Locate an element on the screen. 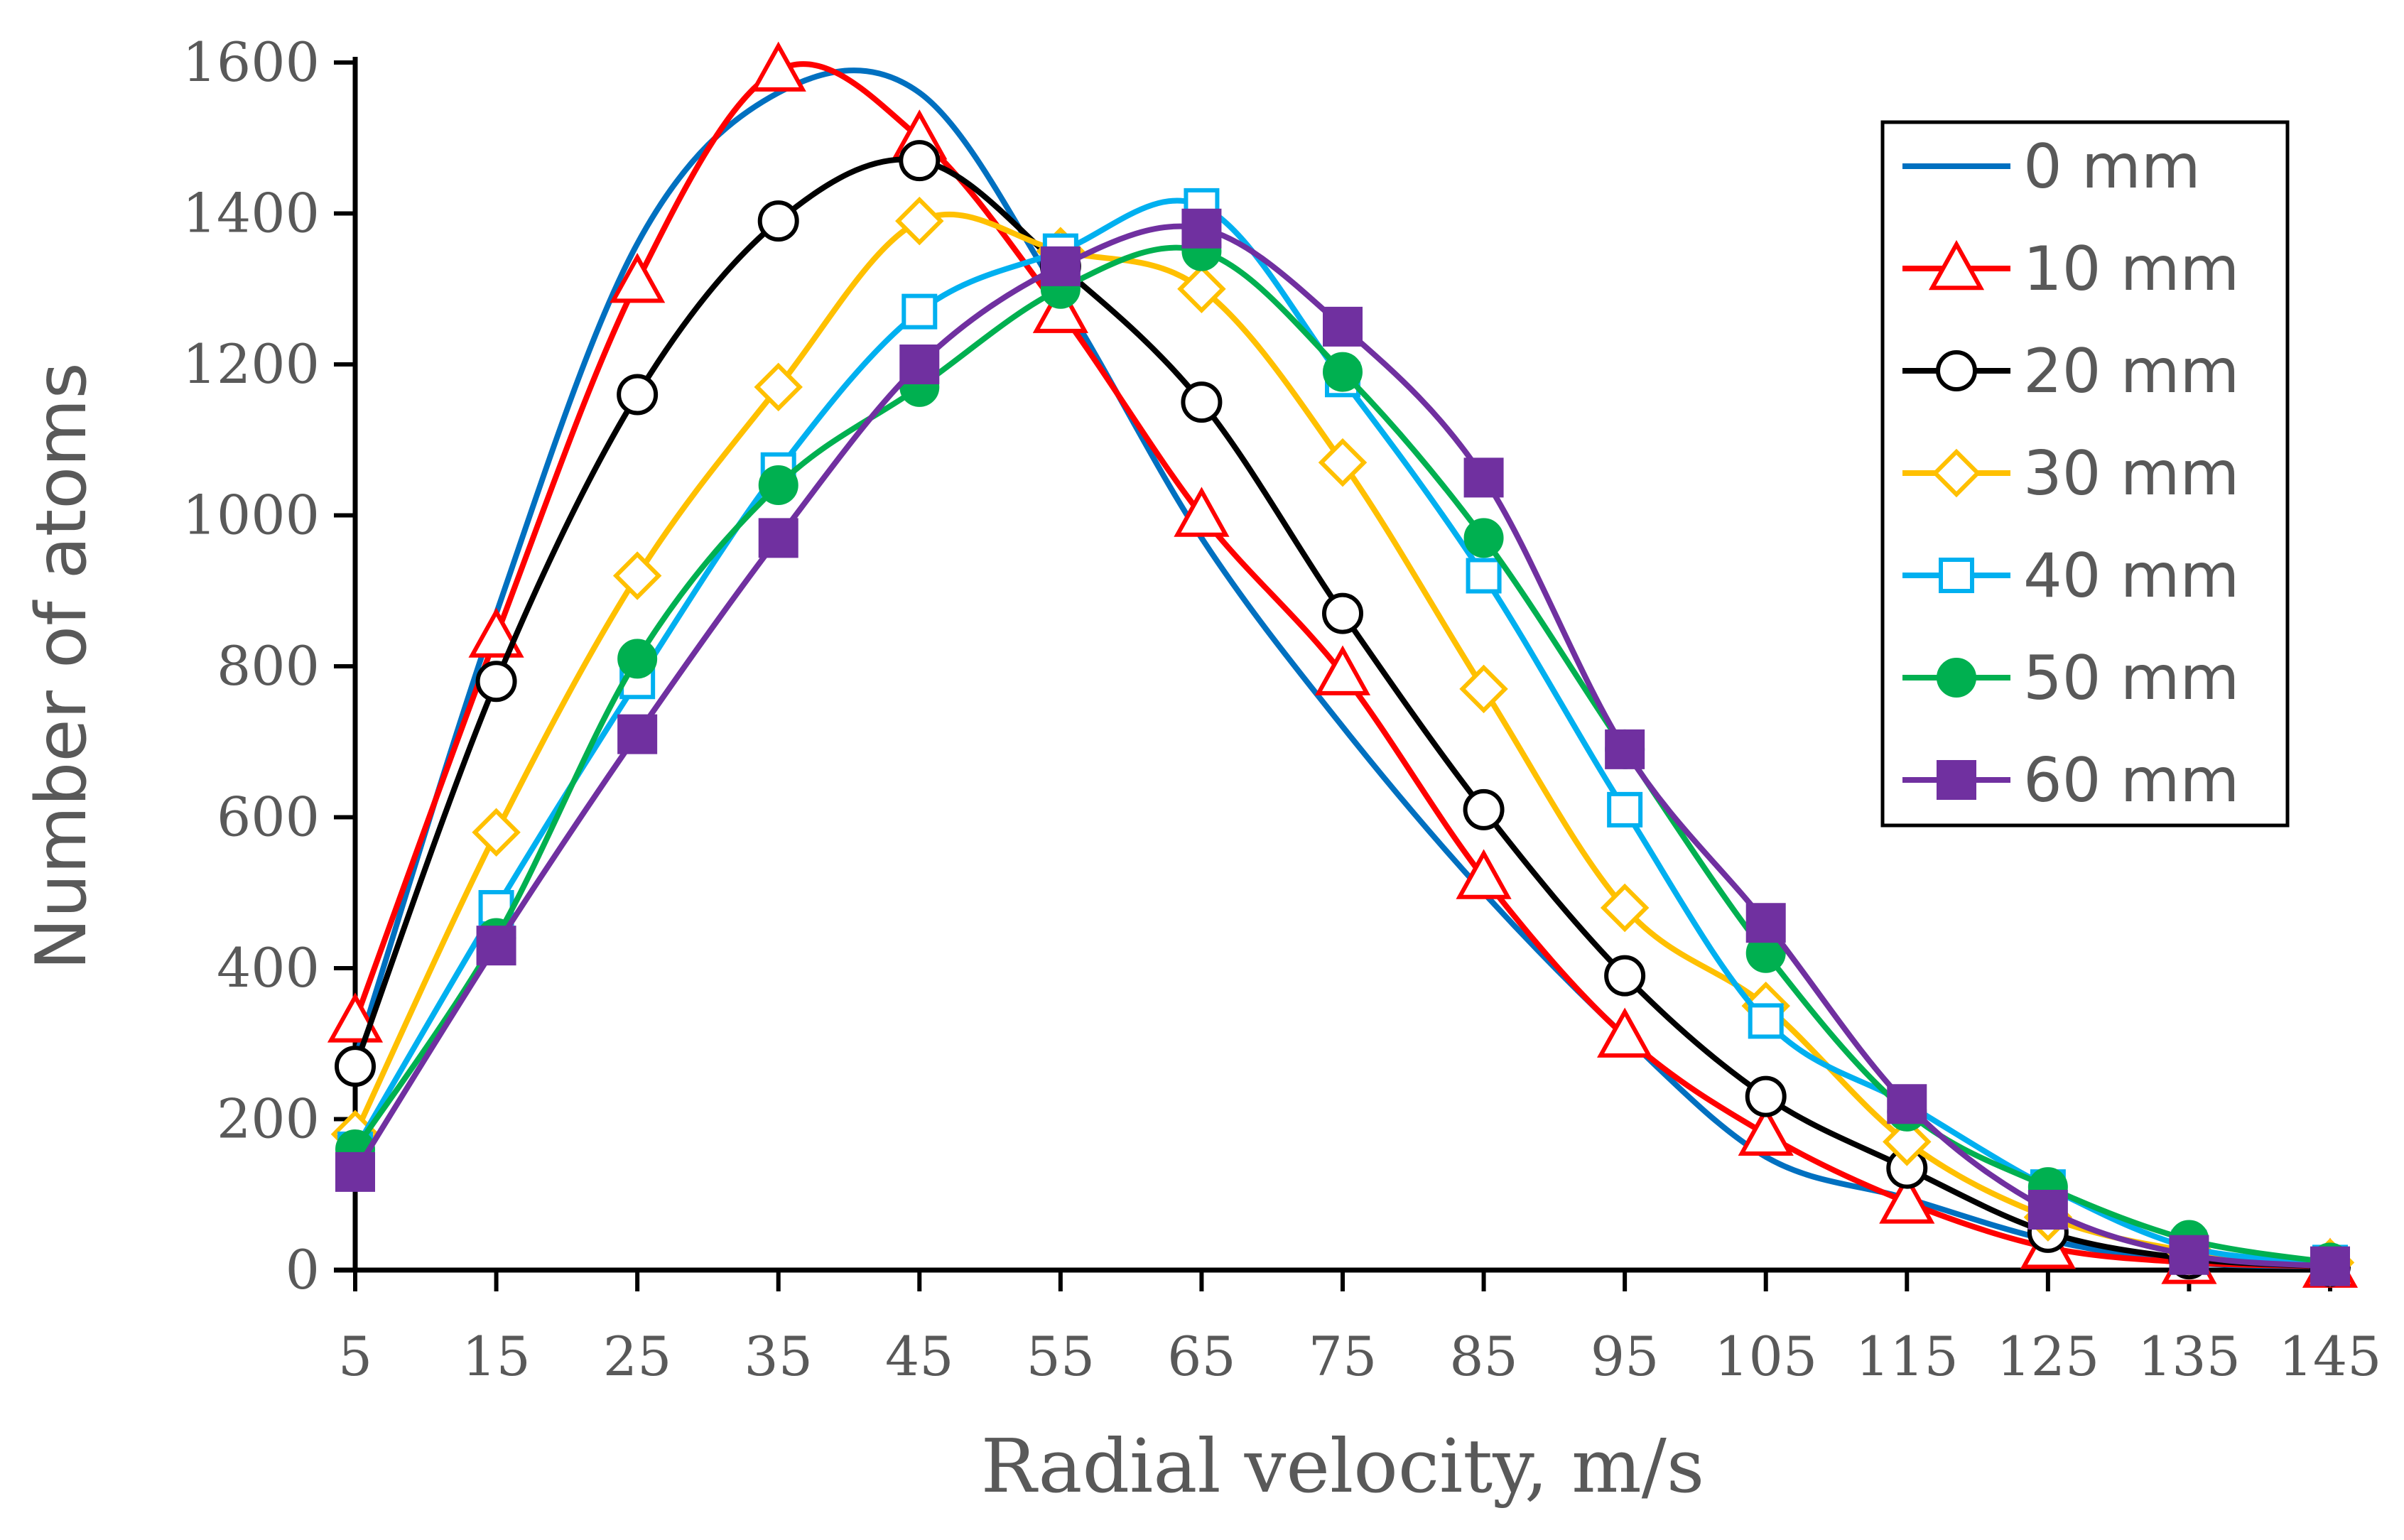  x-tick-label: 125 is located at coordinates (2047, 1356).